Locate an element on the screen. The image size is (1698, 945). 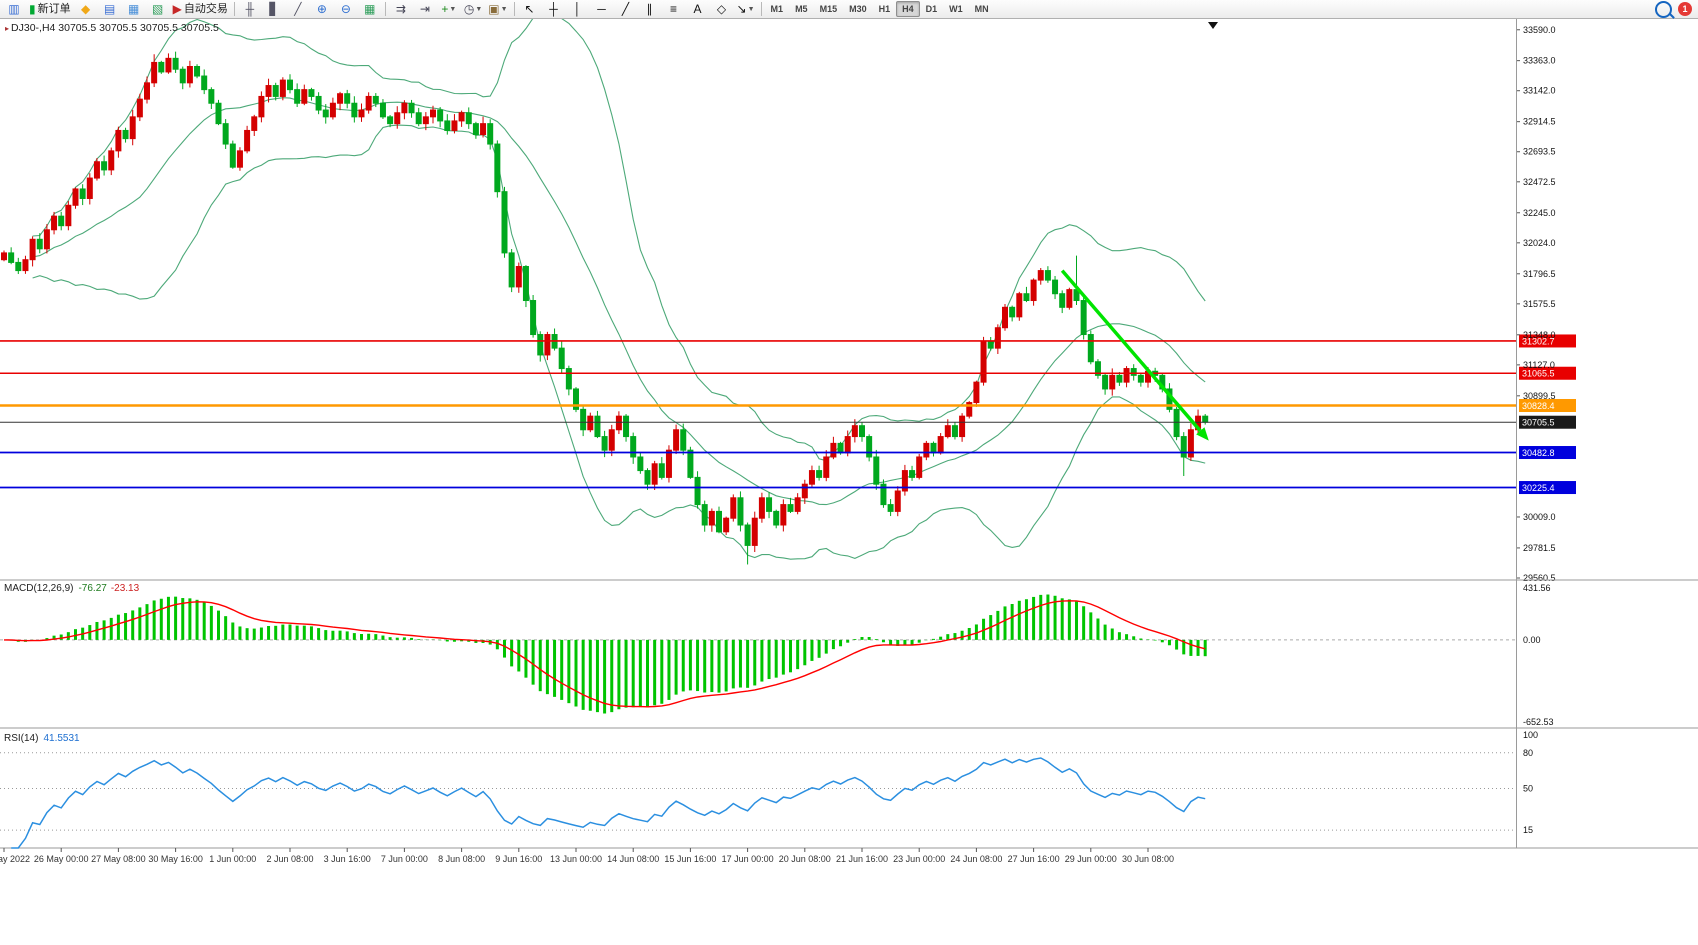
fibonacci-button: ≡ is located at coordinates (674, 9).